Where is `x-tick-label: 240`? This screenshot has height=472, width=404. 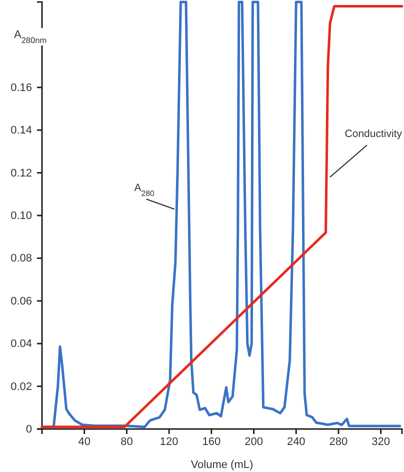 x-tick-label: 240 is located at coordinates (296, 442).